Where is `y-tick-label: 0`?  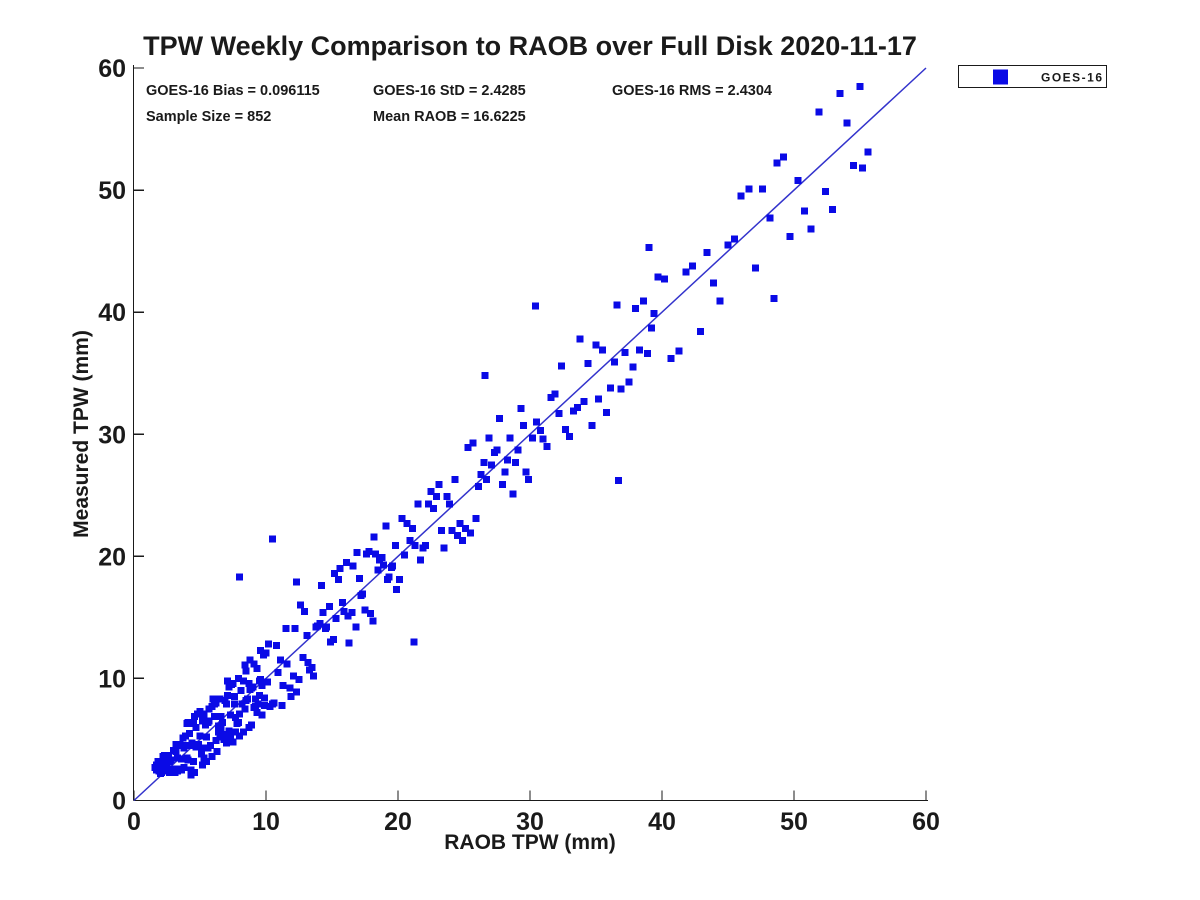 y-tick-label: 0 is located at coordinates (119, 802).